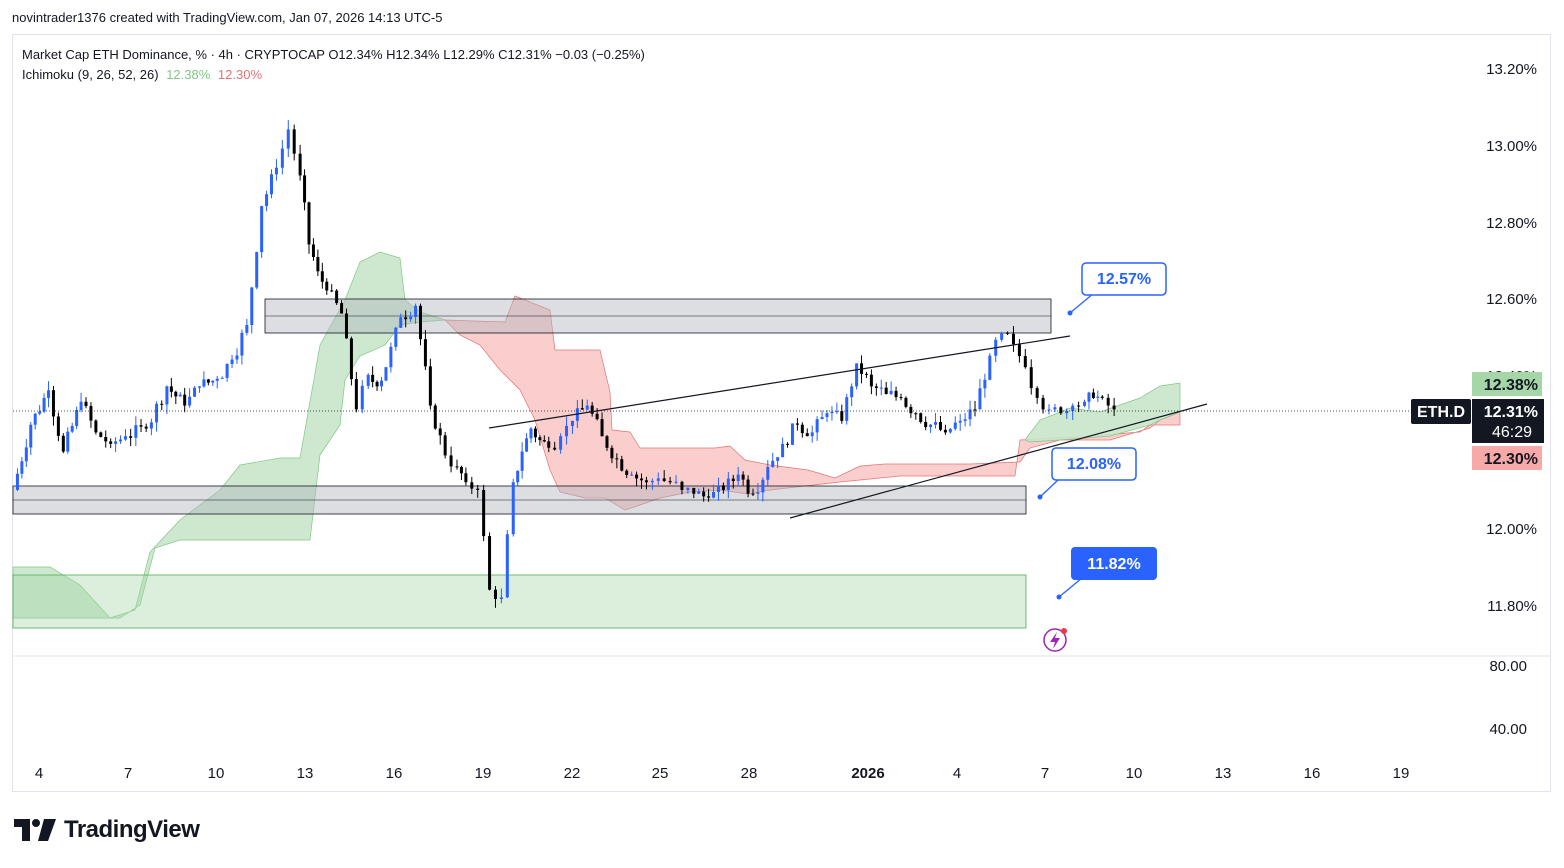 The image size is (1564, 868). What do you see at coordinates (1107, 573) in the screenshot?
I see `callout-11-82: 11.82%` at bounding box center [1107, 573].